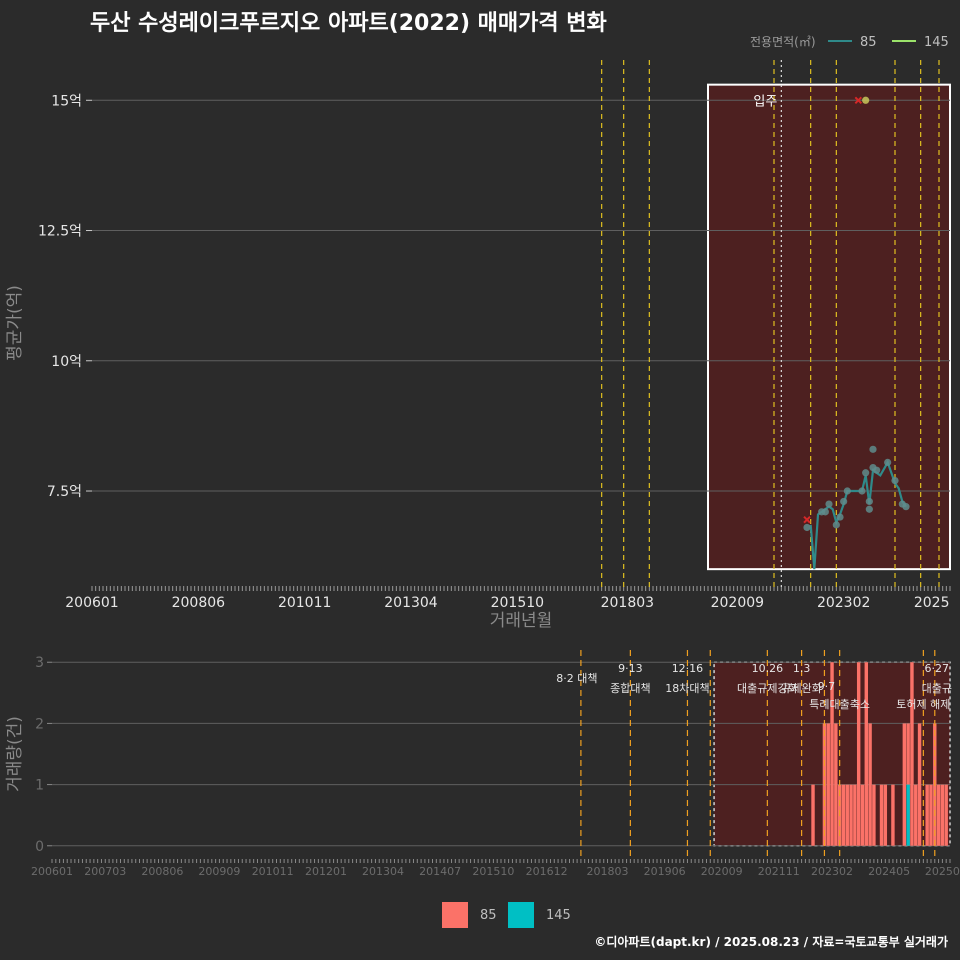 The image size is (960, 960). What do you see at coordinates (839, 704) in the screenshot?
I see `policy-label: 특례대출축소` at bounding box center [839, 704].